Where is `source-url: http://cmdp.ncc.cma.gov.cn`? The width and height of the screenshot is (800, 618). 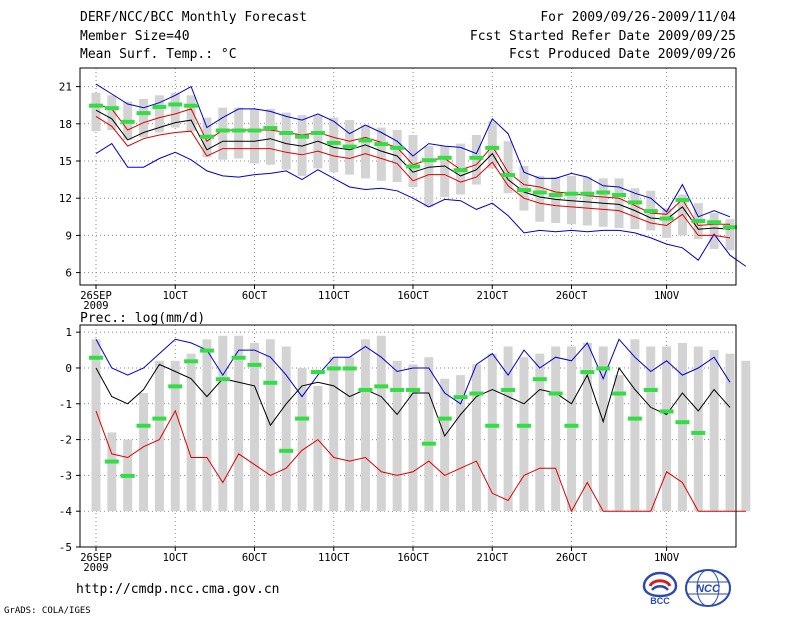 source-url: http://cmdp.ncc.cma.gov.cn is located at coordinates (178, 589).